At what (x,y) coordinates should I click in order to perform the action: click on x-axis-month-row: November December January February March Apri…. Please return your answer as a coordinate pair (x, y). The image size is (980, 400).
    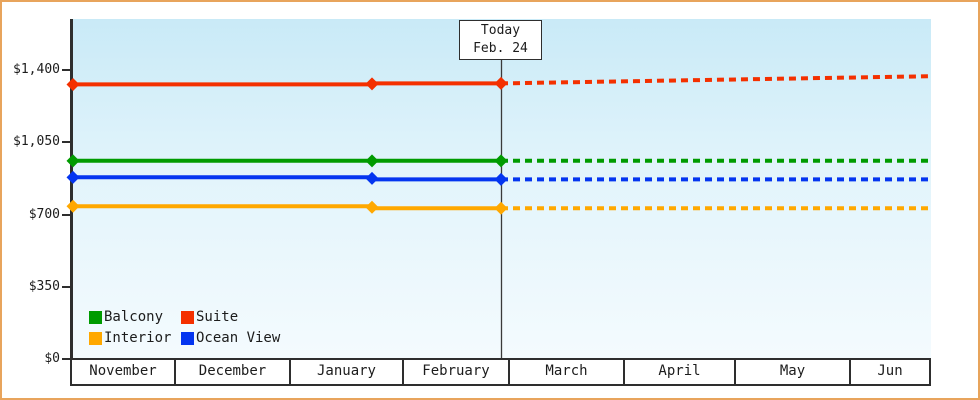
    Looking at the image, I should click on (500, 372).